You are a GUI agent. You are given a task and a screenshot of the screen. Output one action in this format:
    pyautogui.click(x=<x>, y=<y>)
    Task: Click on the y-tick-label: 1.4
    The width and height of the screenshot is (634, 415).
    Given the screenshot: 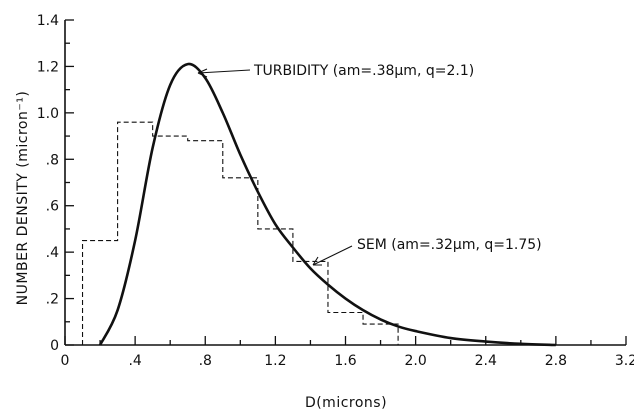 What is the action you would take?
    pyautogui.click(x=48, y=21)
    